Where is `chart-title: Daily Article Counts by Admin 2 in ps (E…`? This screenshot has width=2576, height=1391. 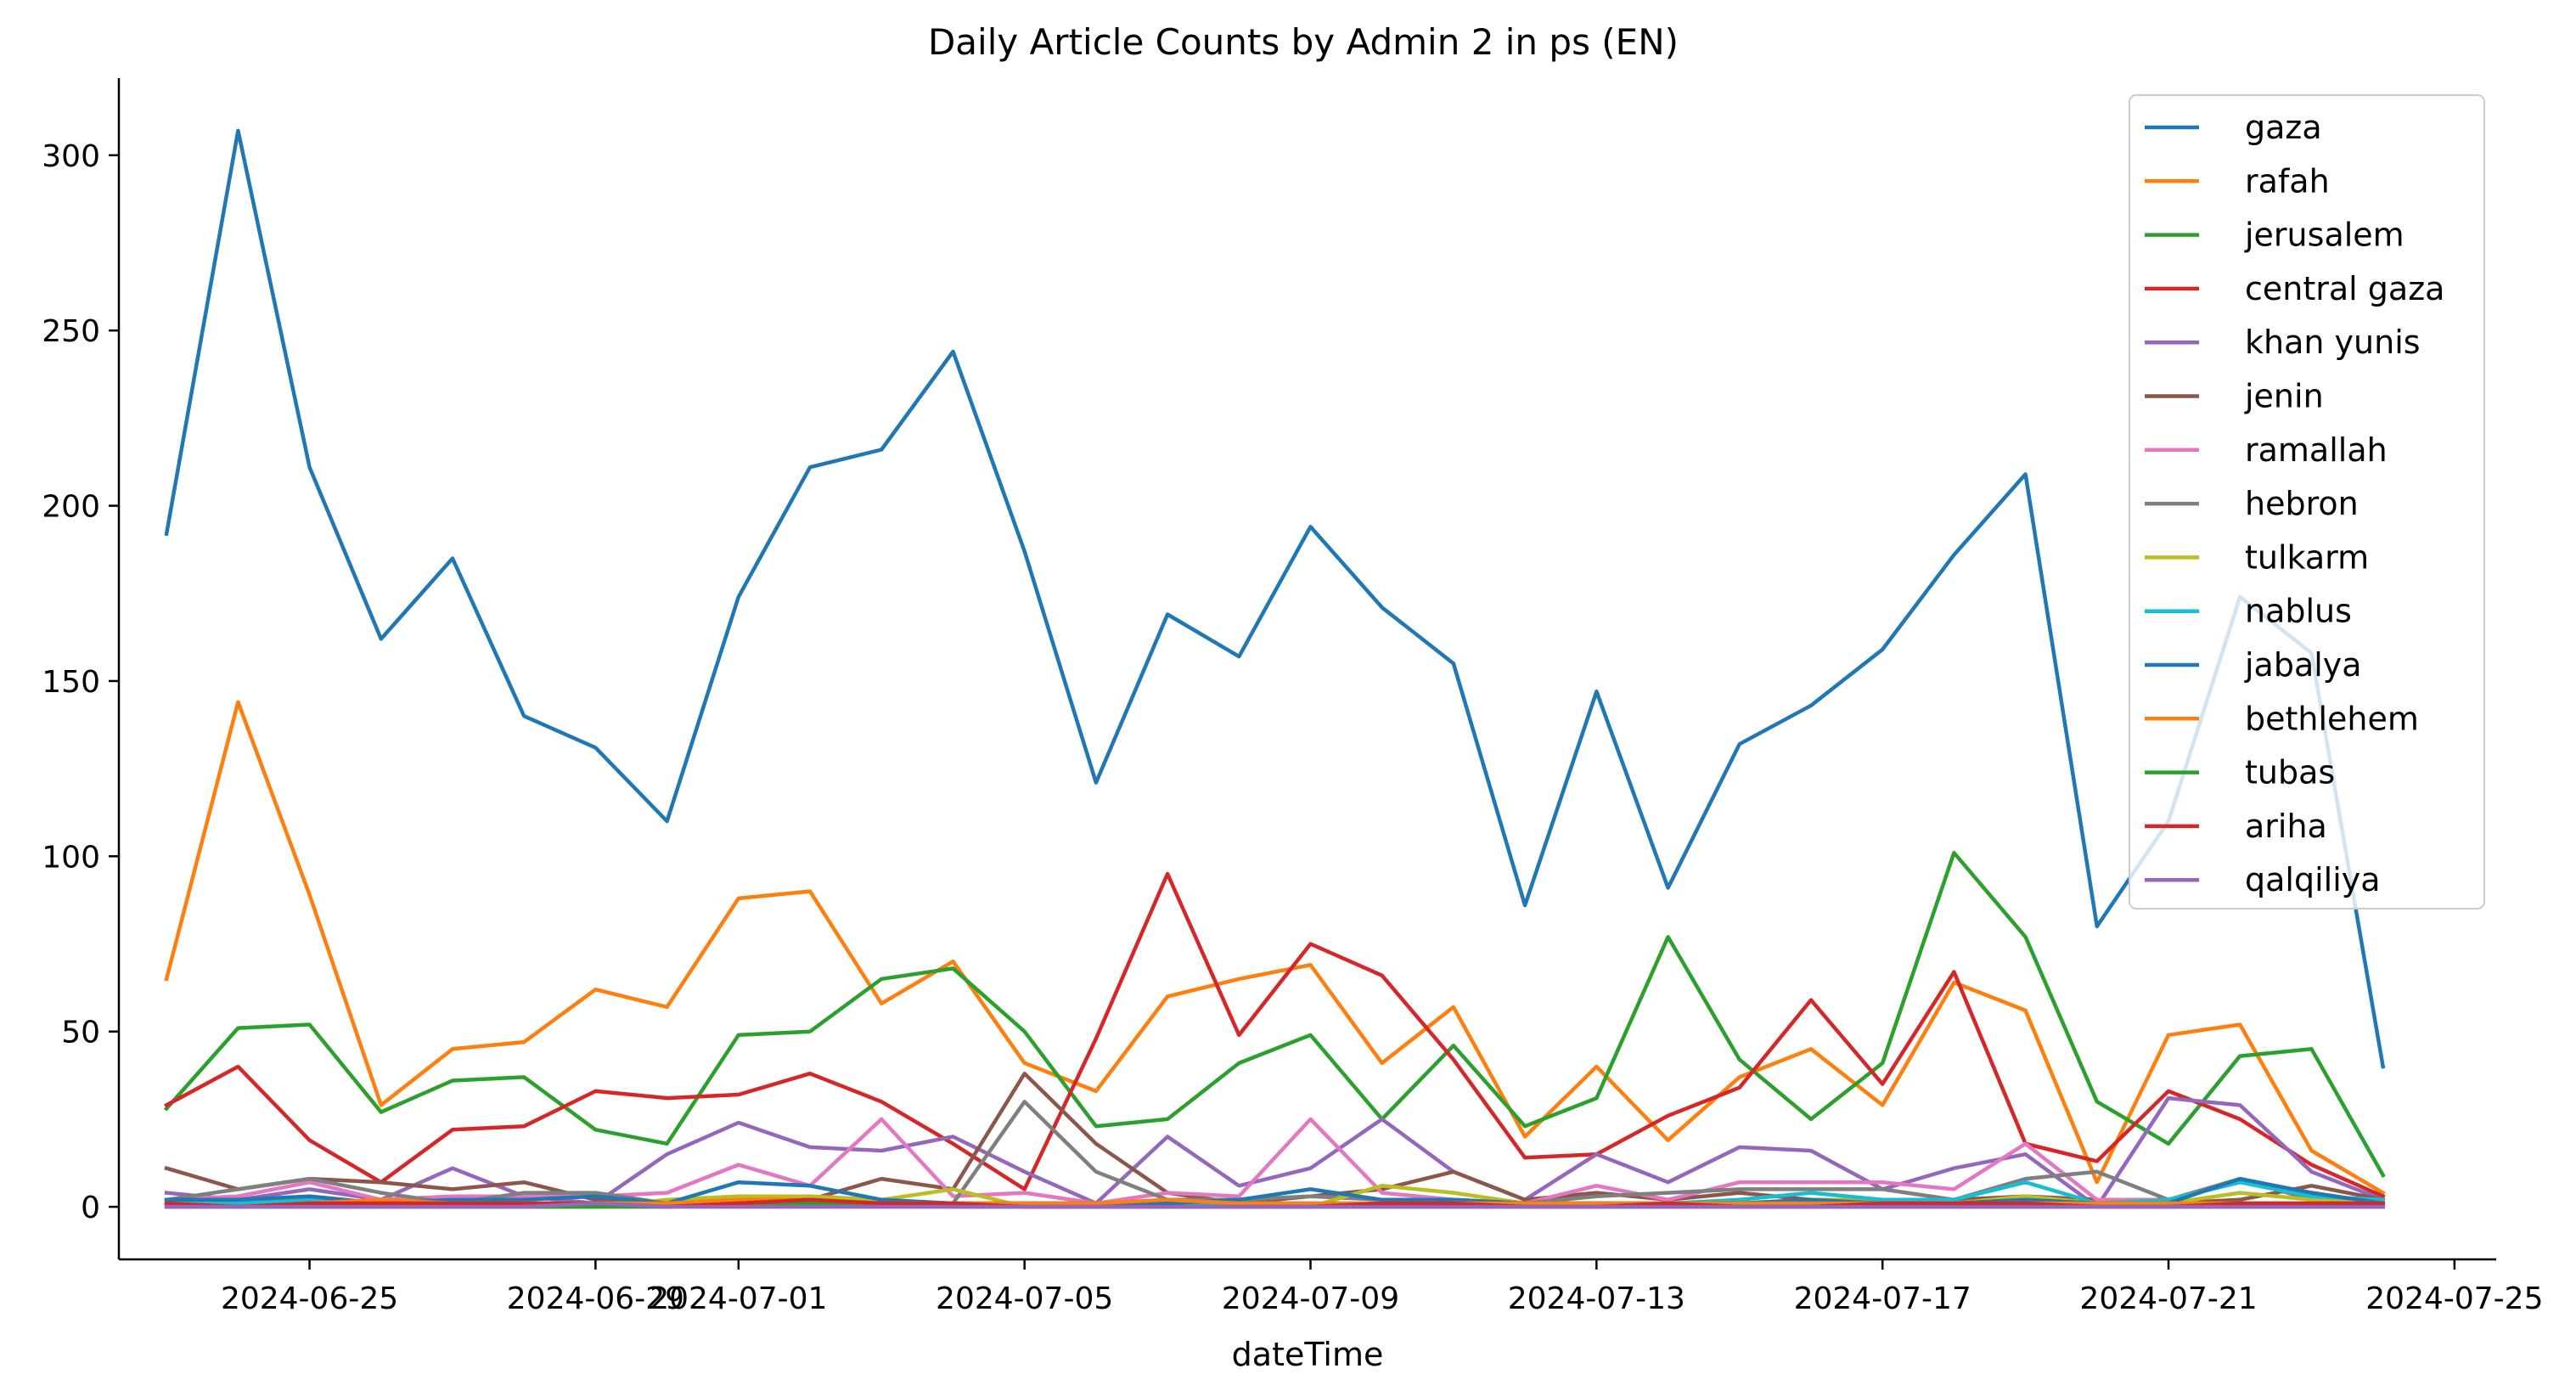
chart-title: Daily Article Counts by Admin 2 in ps (E… is located at coordinates (1303, 42).